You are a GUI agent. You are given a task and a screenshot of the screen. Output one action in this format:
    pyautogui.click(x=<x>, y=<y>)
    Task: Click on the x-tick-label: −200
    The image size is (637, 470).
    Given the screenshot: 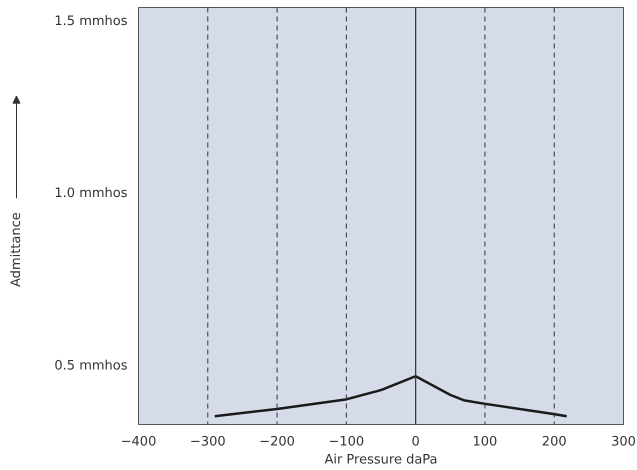 What is the action you would take?
    pyautogui.click(x=277, y=442)
    